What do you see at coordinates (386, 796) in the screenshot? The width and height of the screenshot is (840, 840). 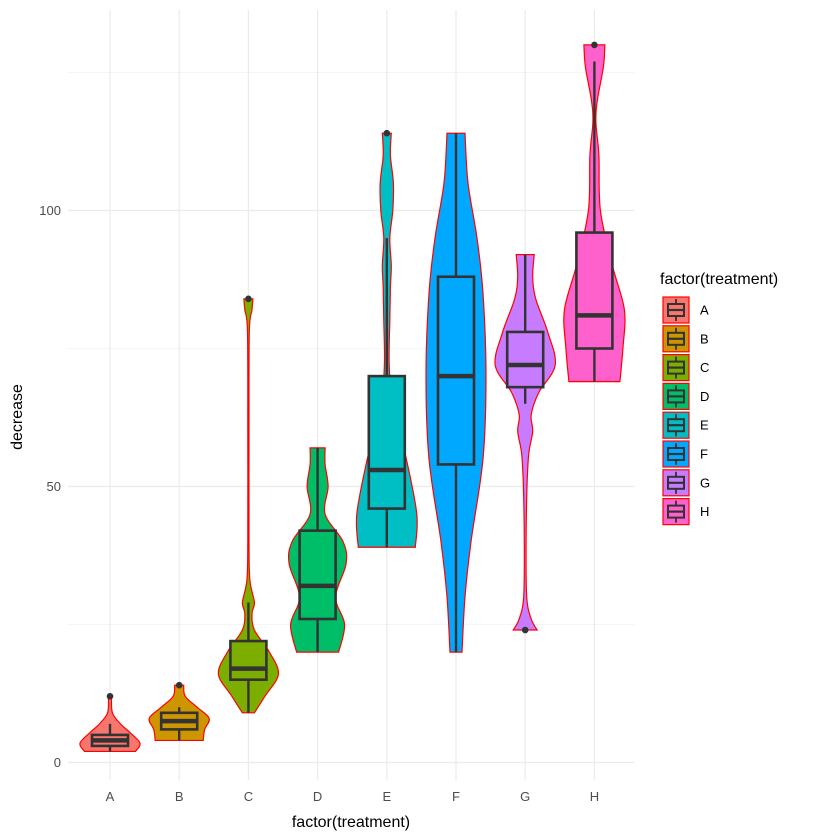 I see `x-tick-label: E` at bounding box center [386, 796].